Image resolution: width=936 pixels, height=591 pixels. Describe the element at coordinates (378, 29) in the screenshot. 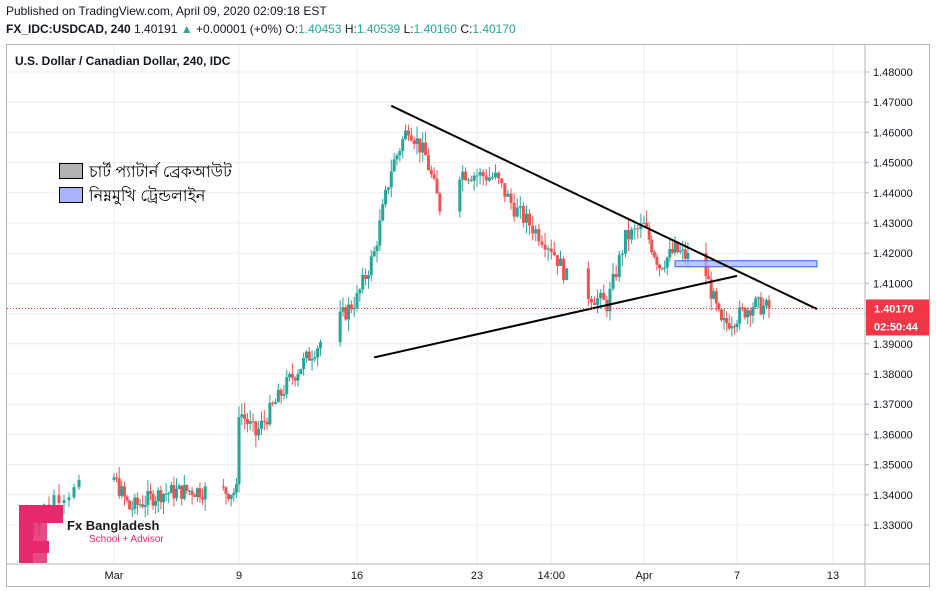

I see `high-value: 1.40539` at that location.